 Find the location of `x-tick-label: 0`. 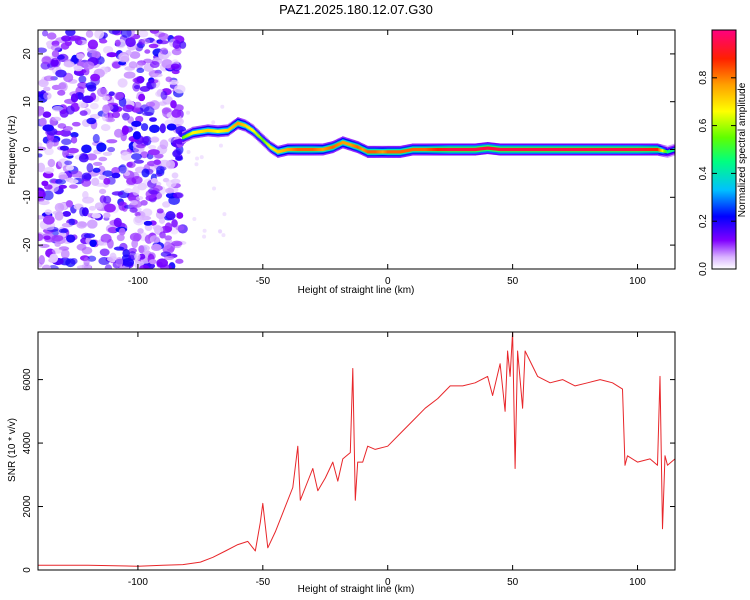

x-tick-label: 0 is located at coordinates (388, 281).